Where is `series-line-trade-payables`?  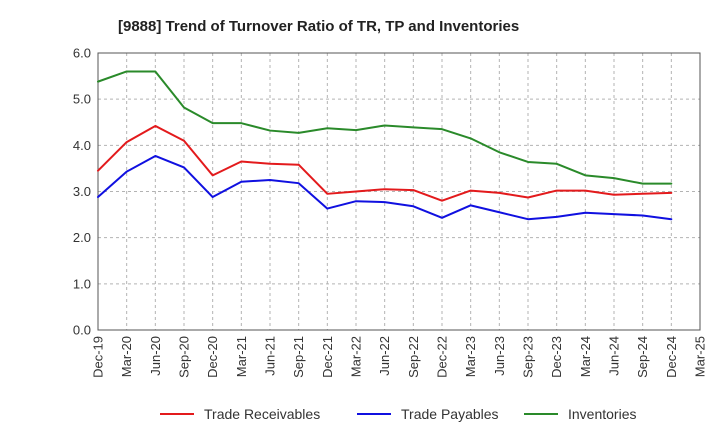 series-line-trade-payables is located at coordinates (385, 187).